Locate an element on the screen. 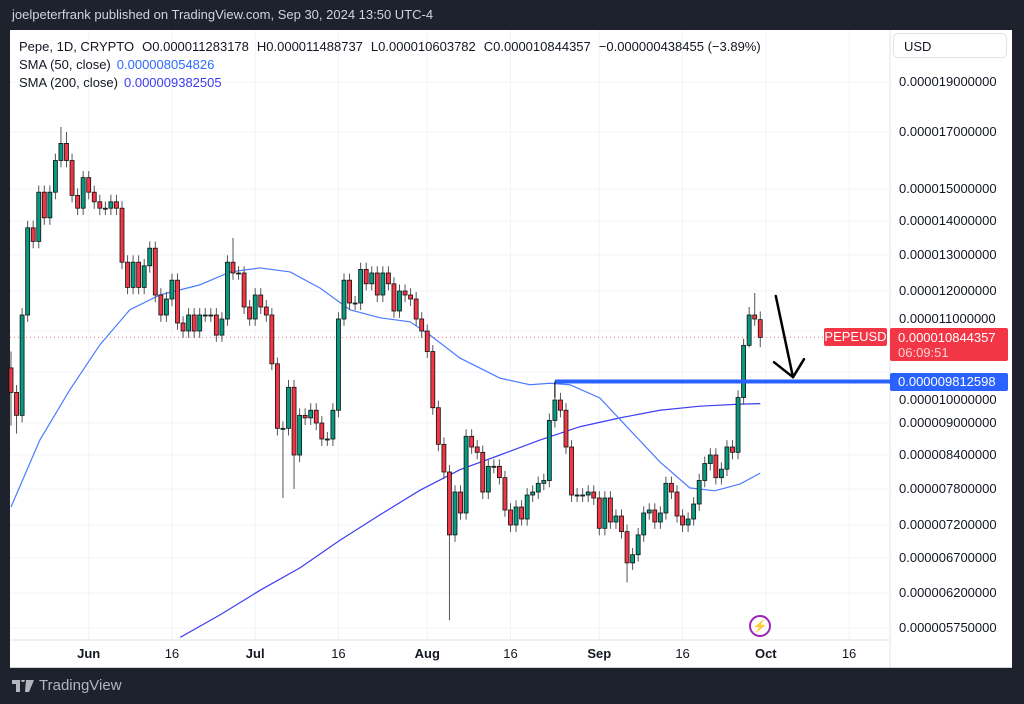 This screenshot has width=1024, height=704. date-tick-label: Aug is located at coordinates (427, 653).